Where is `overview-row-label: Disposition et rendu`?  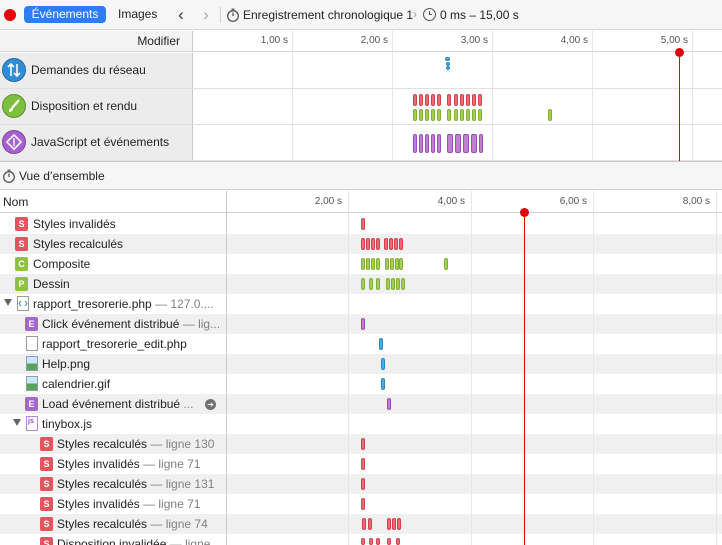 overview-row-label: Disposition et rendu is located at coordinates (96, 106).